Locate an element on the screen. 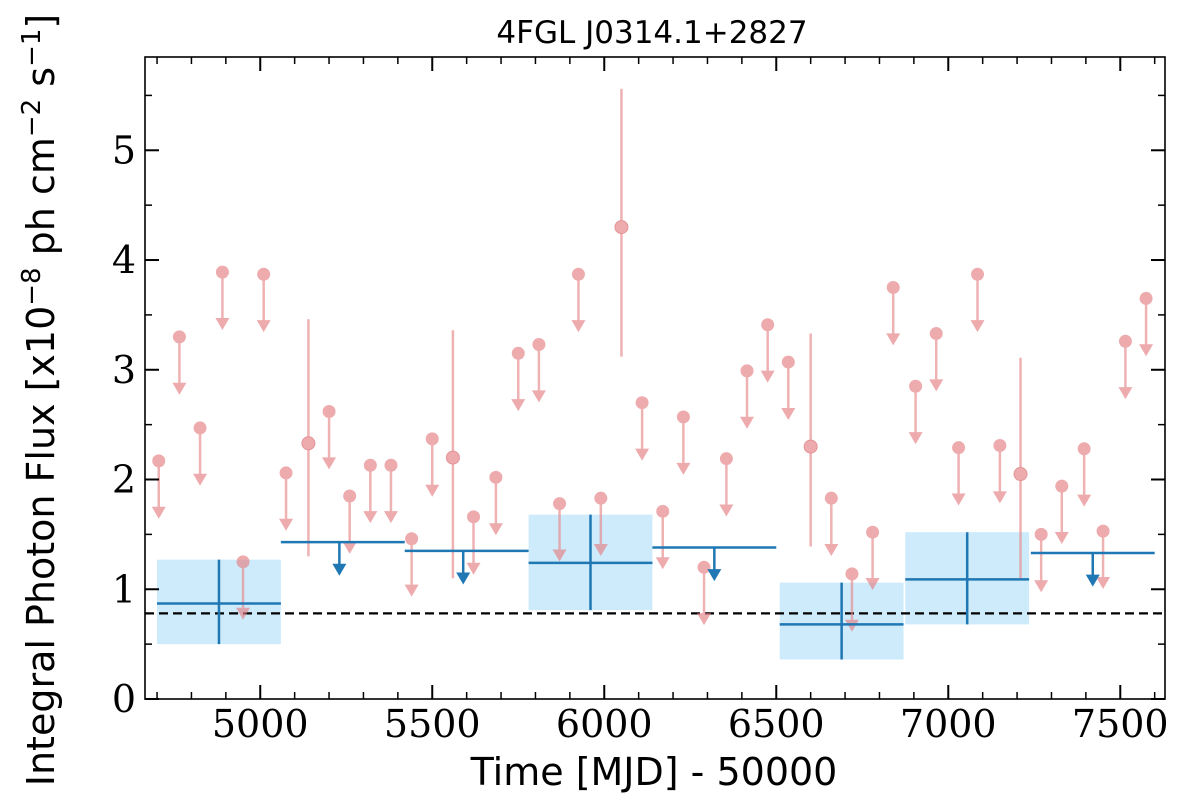  x-tick-label: 6500 is located at coordinates (776, 724).